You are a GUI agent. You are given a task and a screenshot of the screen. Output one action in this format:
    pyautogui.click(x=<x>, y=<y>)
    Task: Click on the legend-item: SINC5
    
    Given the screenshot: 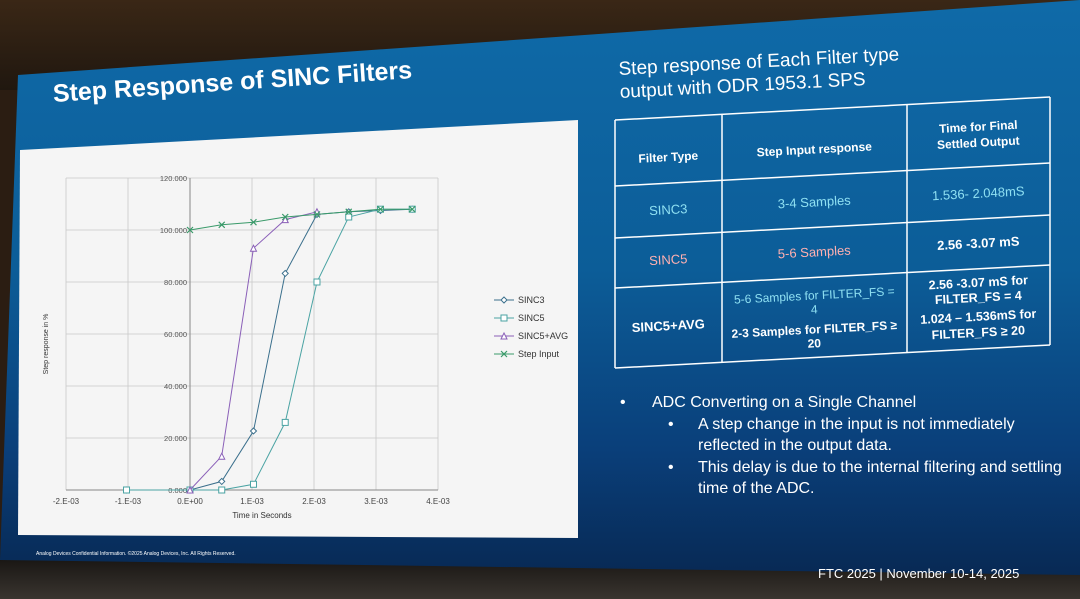 What is the action you would take?
    pyautogui.click(x=519, y=318)
    